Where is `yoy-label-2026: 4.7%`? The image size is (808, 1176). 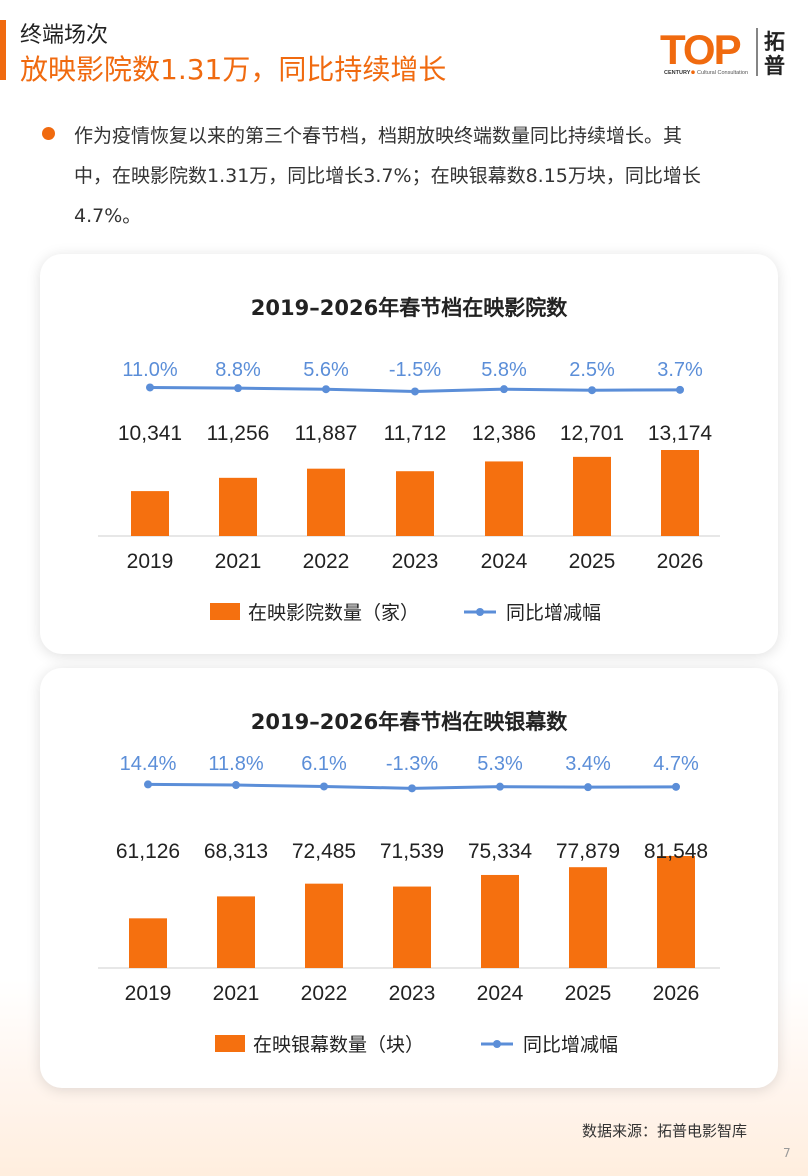
yoy-label-2026: 4.7% is located at coordinates (676, 764).